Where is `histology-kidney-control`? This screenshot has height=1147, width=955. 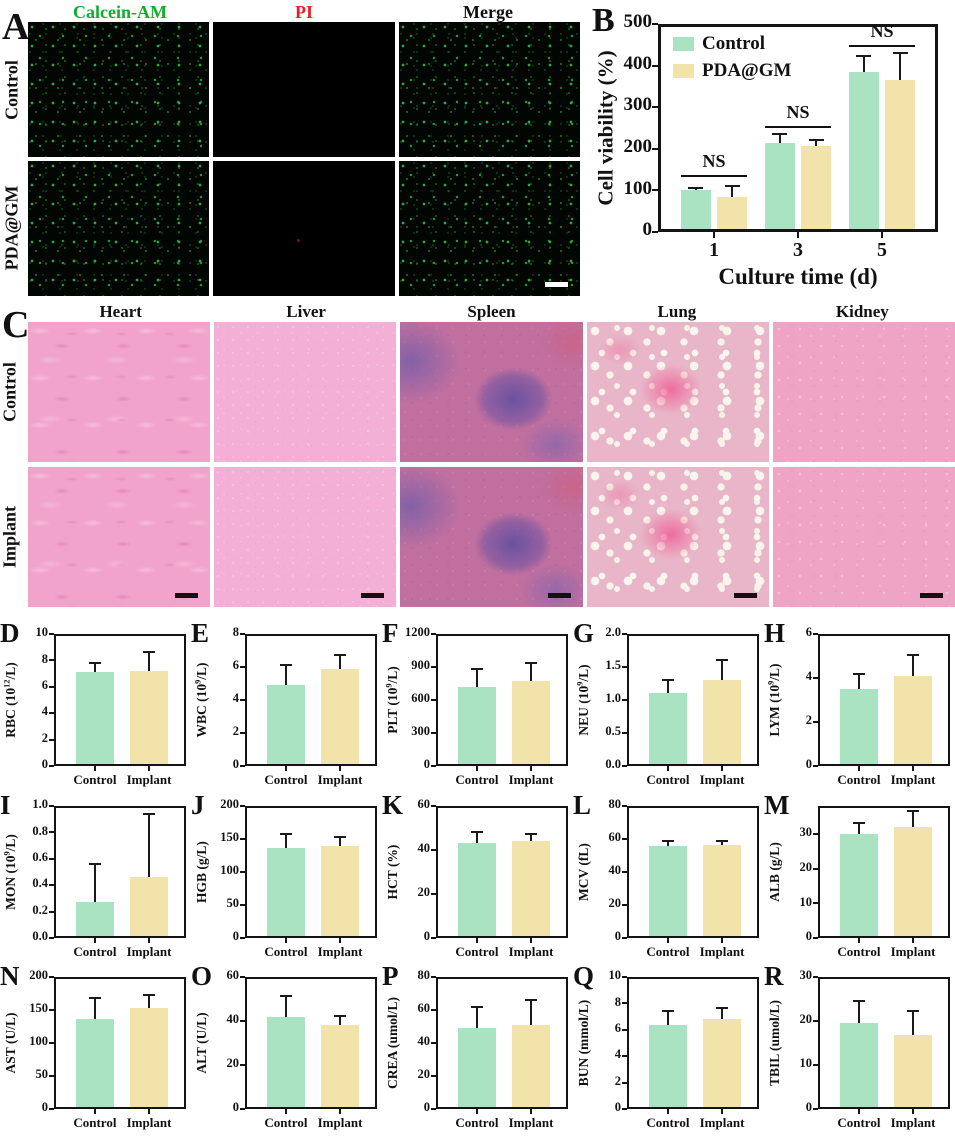 histology-kidney-control is located at coordinates (863, 392).